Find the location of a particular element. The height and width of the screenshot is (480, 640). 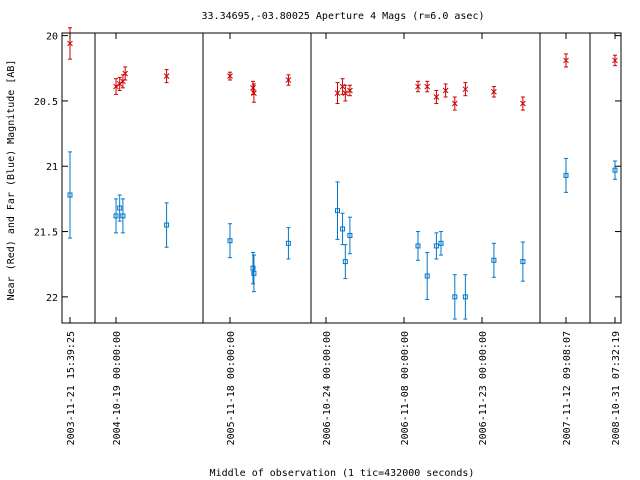

x-tick-label: 2005-11-18 00:00:00 is located at coordinates (231, 388).